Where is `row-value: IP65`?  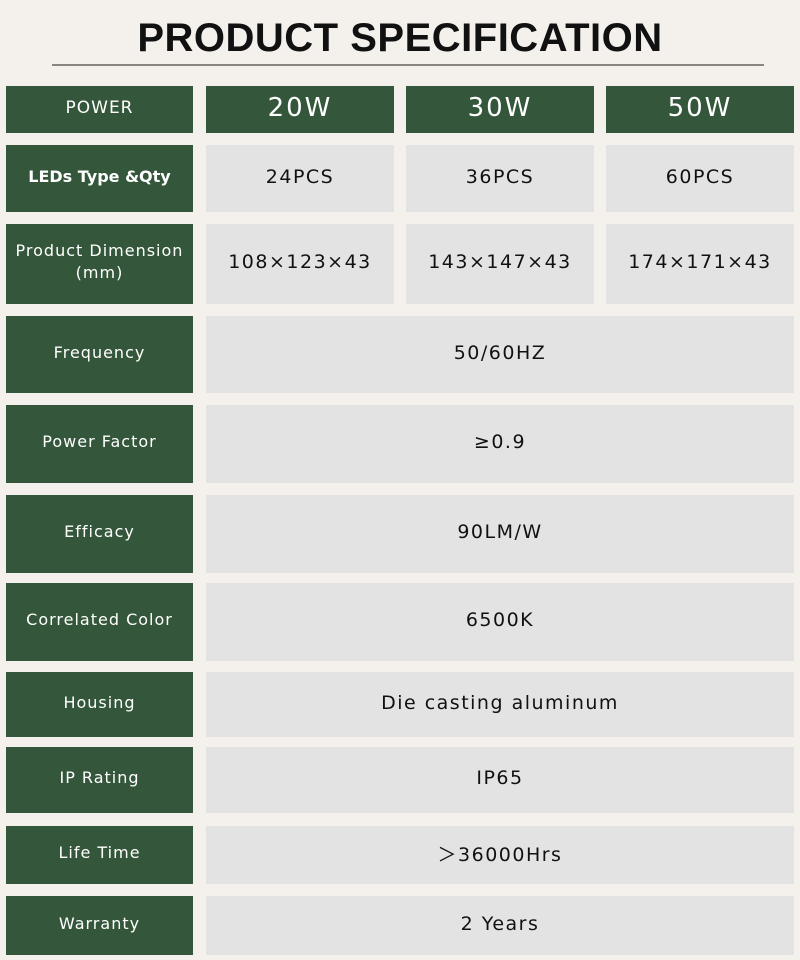 row-value: IP65 is located at coordinates (500, 780).